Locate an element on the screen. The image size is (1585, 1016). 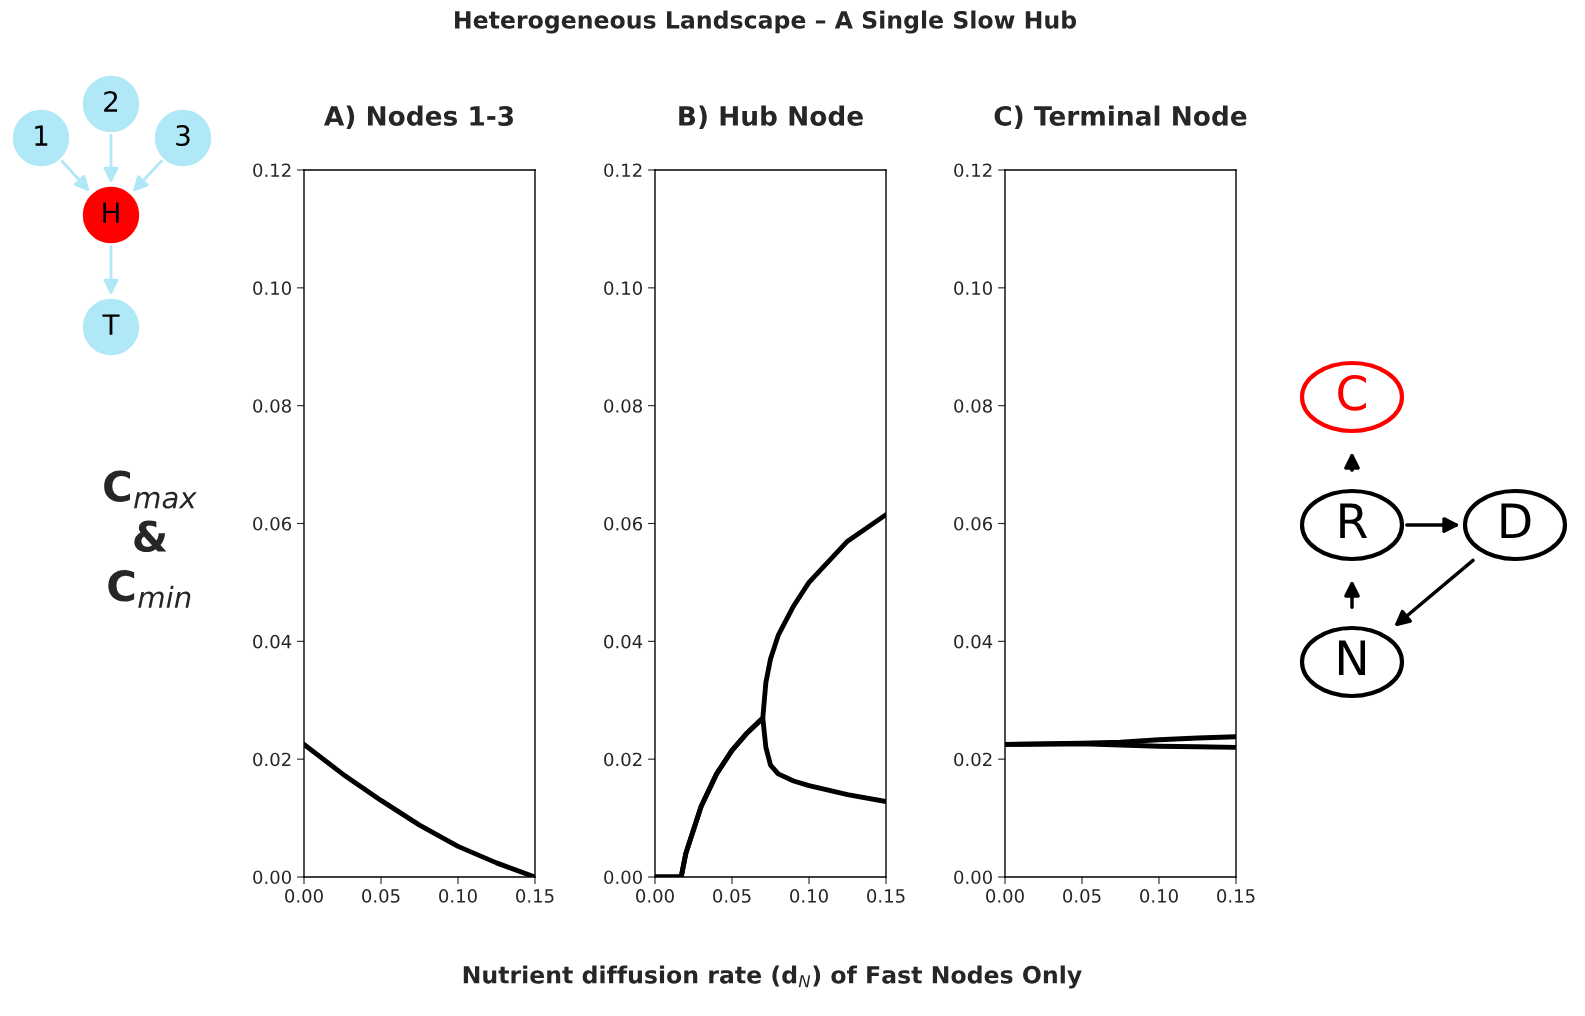
chart-title: B) Hub Node is located at coordinates (771, 117).